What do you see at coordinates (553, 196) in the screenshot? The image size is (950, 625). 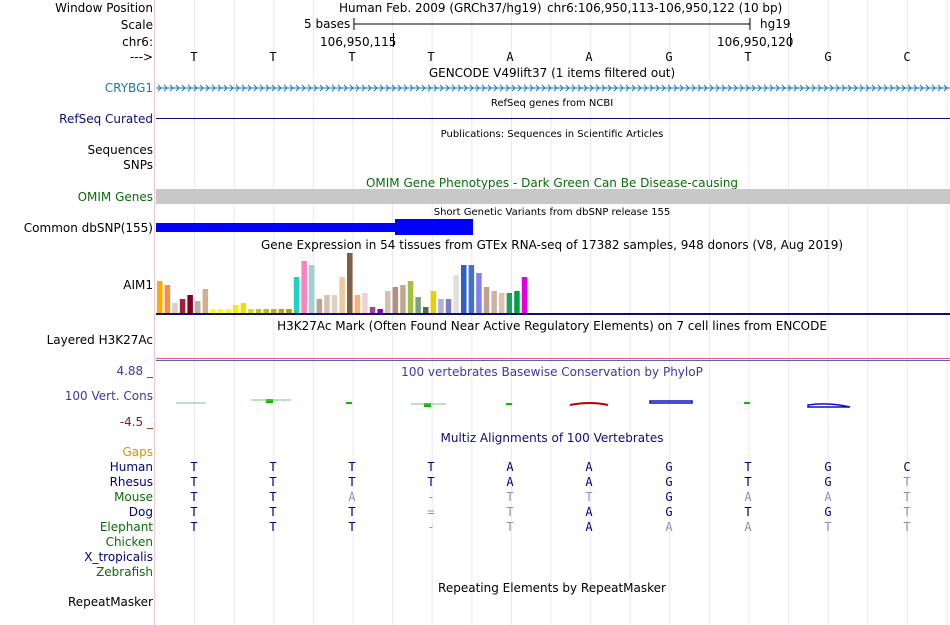 I see `omim-feature` at bounding box center [553, 196].